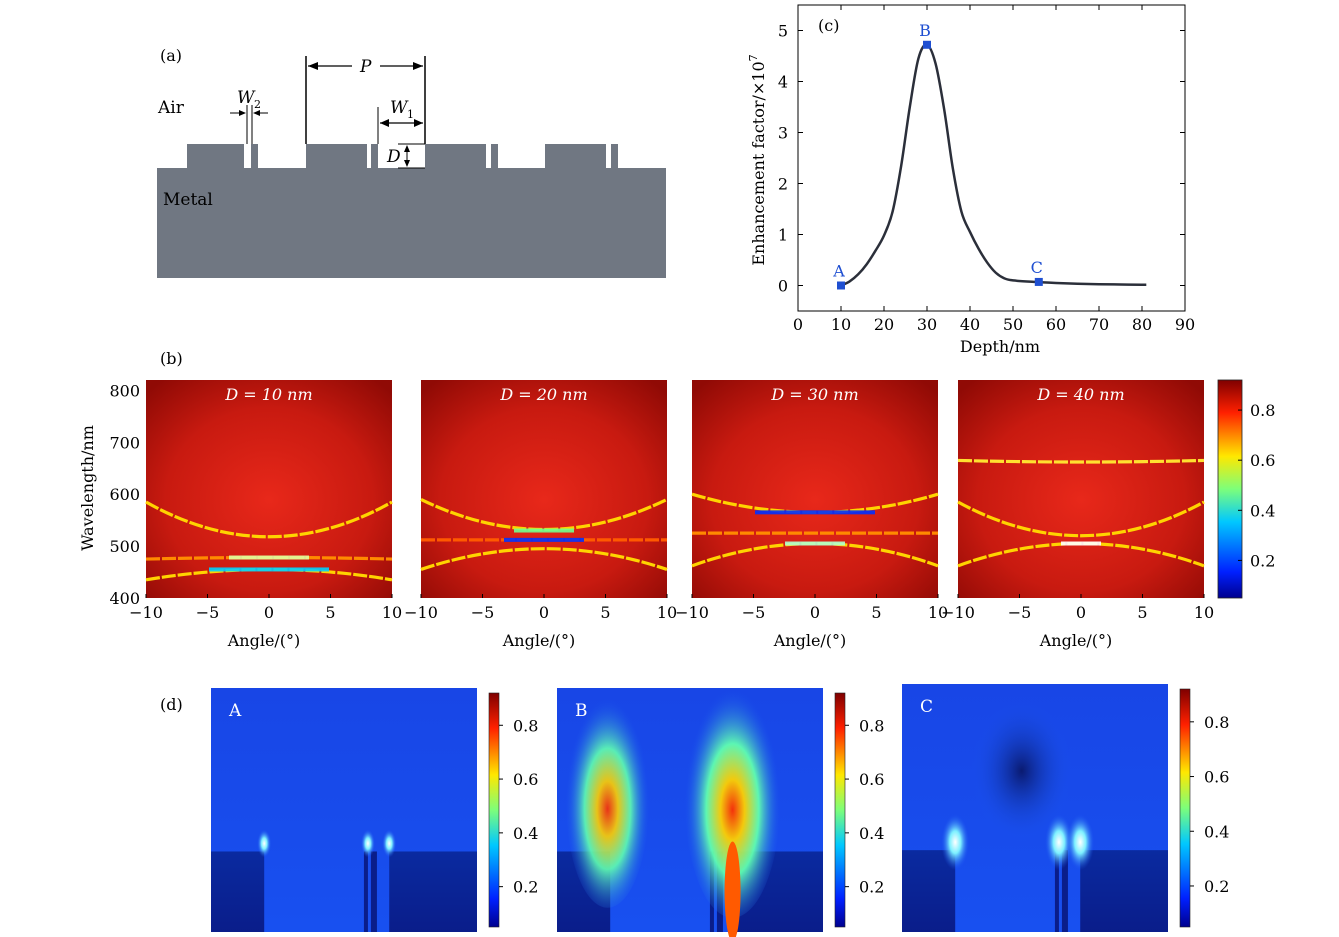  I want to click on colorbar-tick-label: 0.6, so click(1262, 460).